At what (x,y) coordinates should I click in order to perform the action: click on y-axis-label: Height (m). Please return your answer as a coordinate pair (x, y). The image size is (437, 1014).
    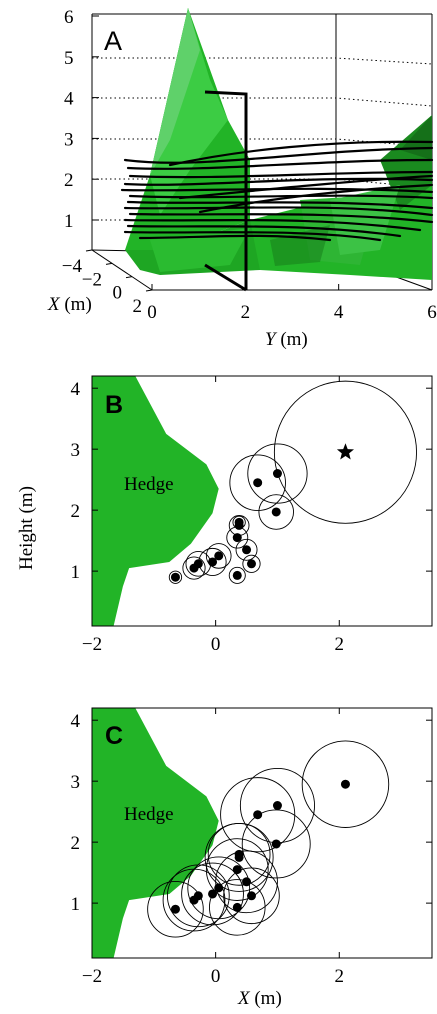
    Looking at the image, I should click on (26, 528).